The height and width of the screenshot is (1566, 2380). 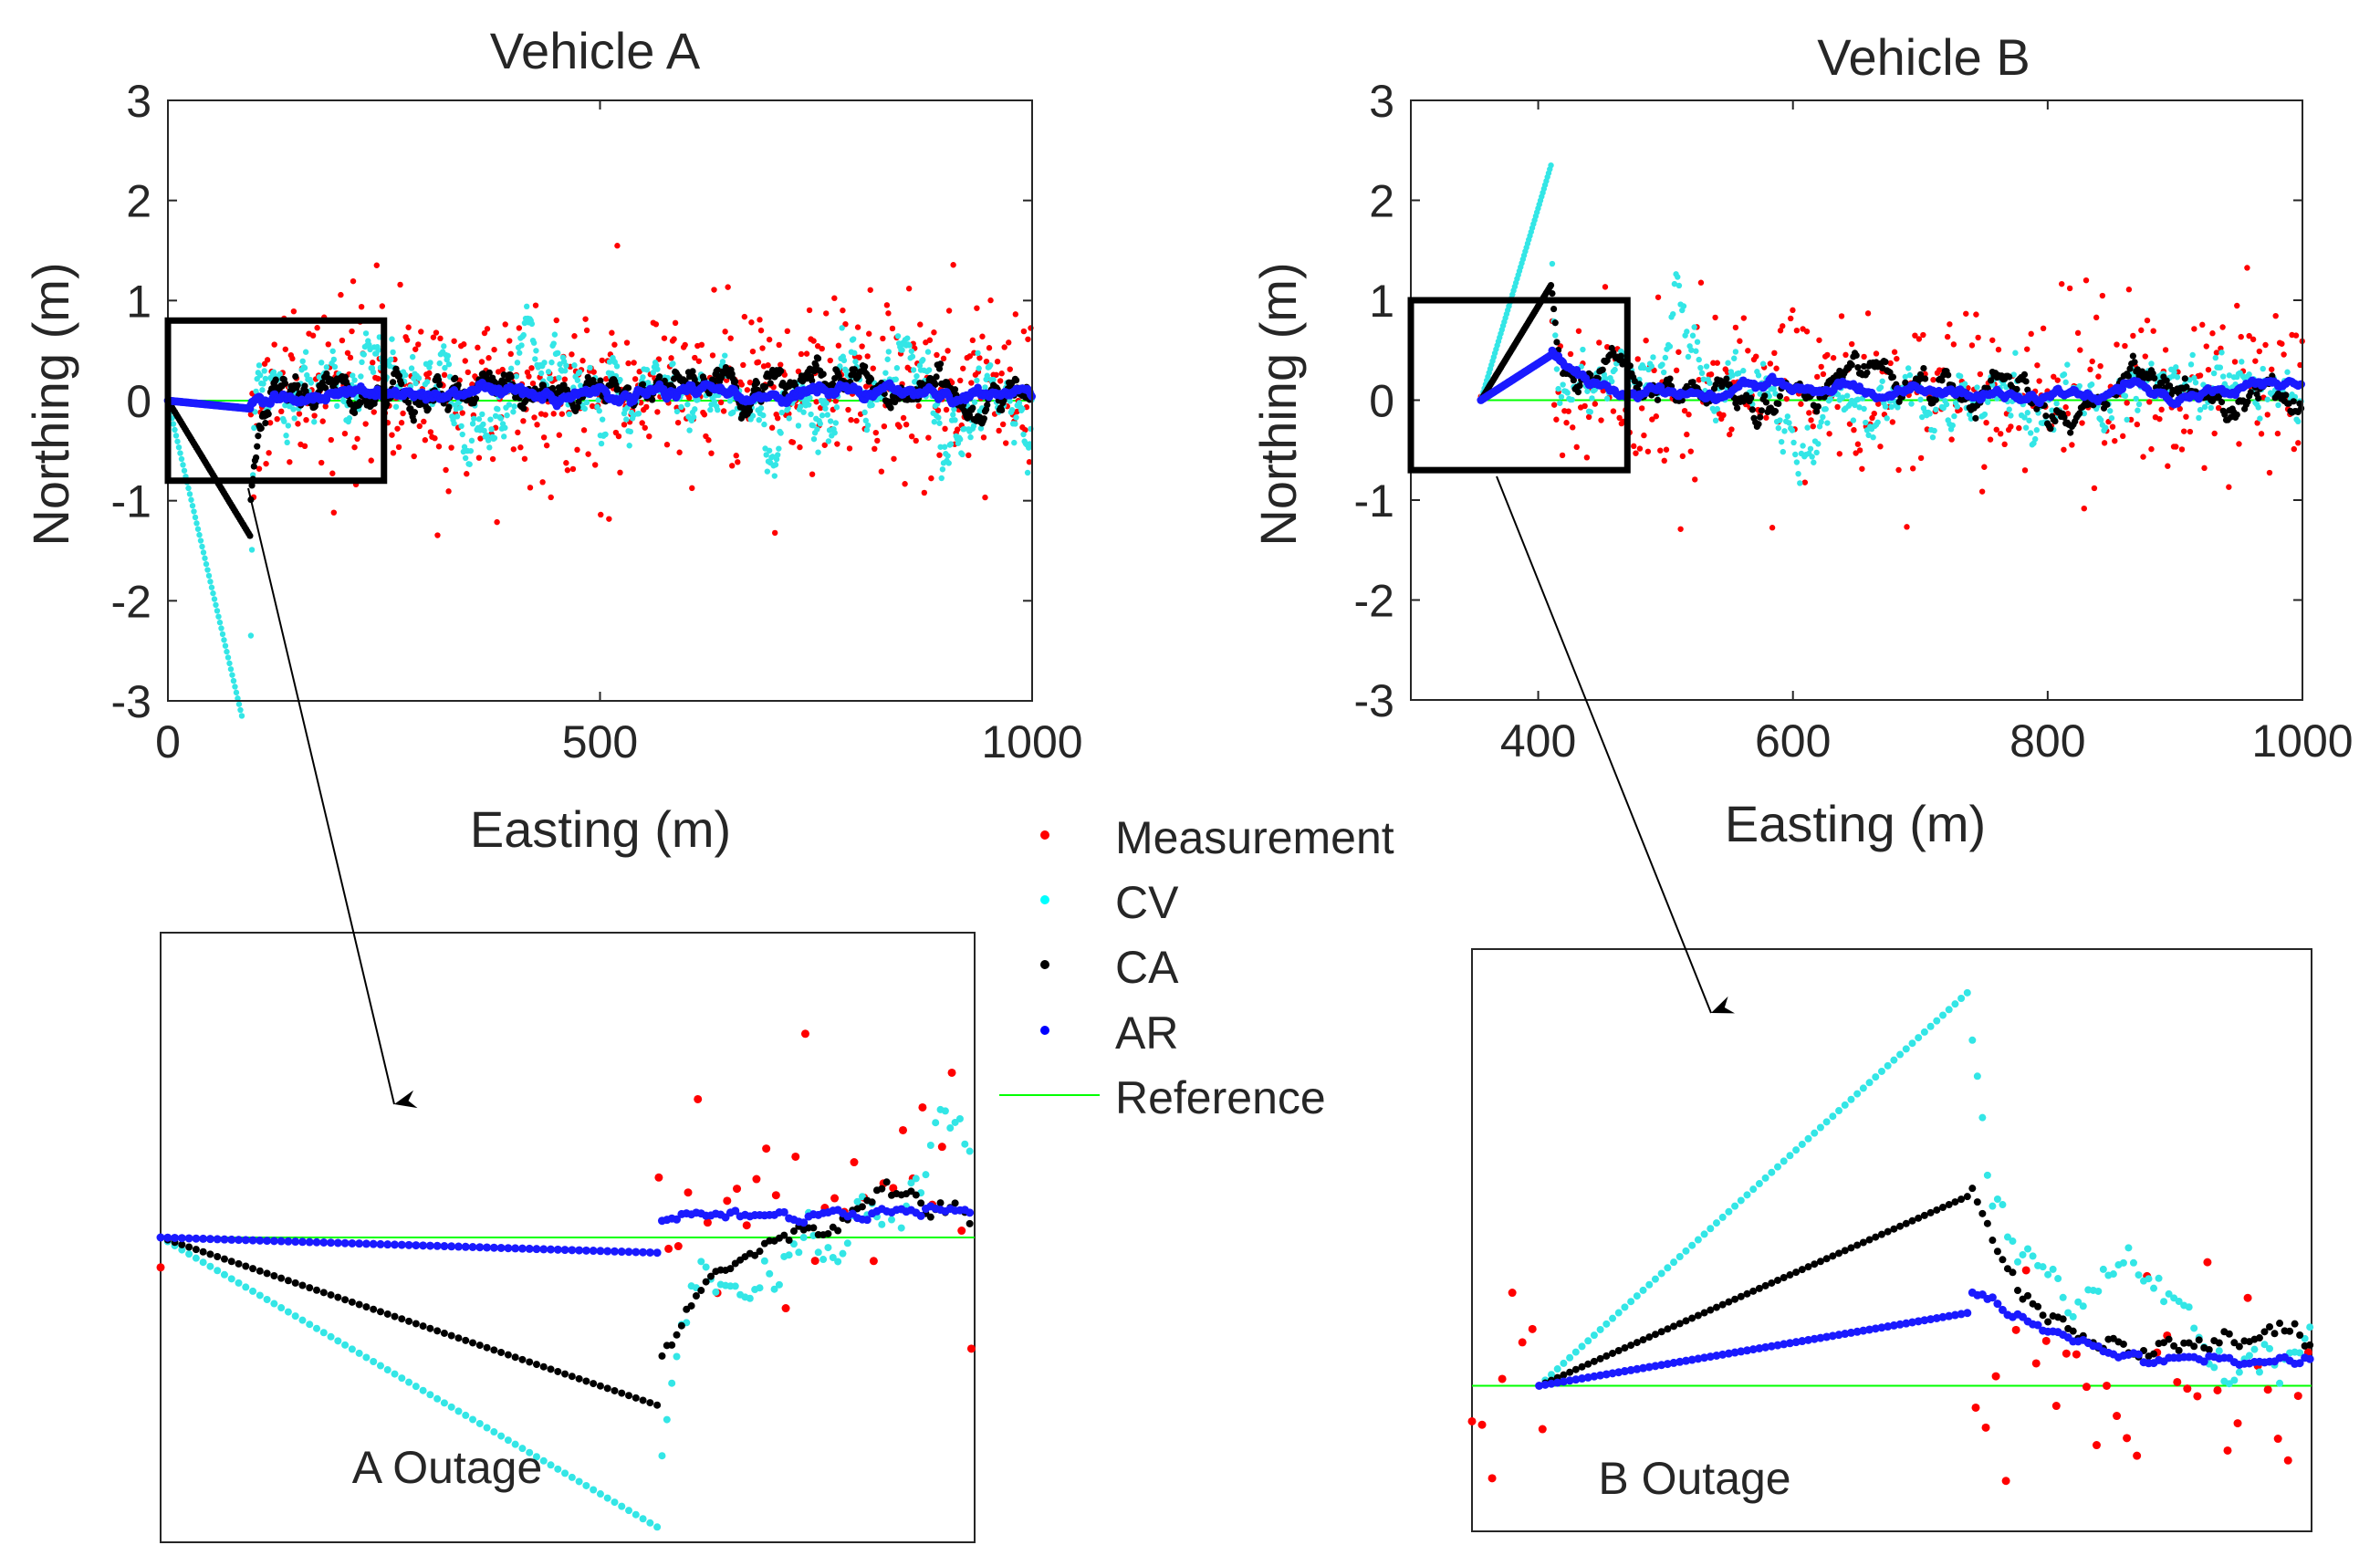 I want to click on vehicle-b-title: Vehicle B, so click(x=1924, y=57).